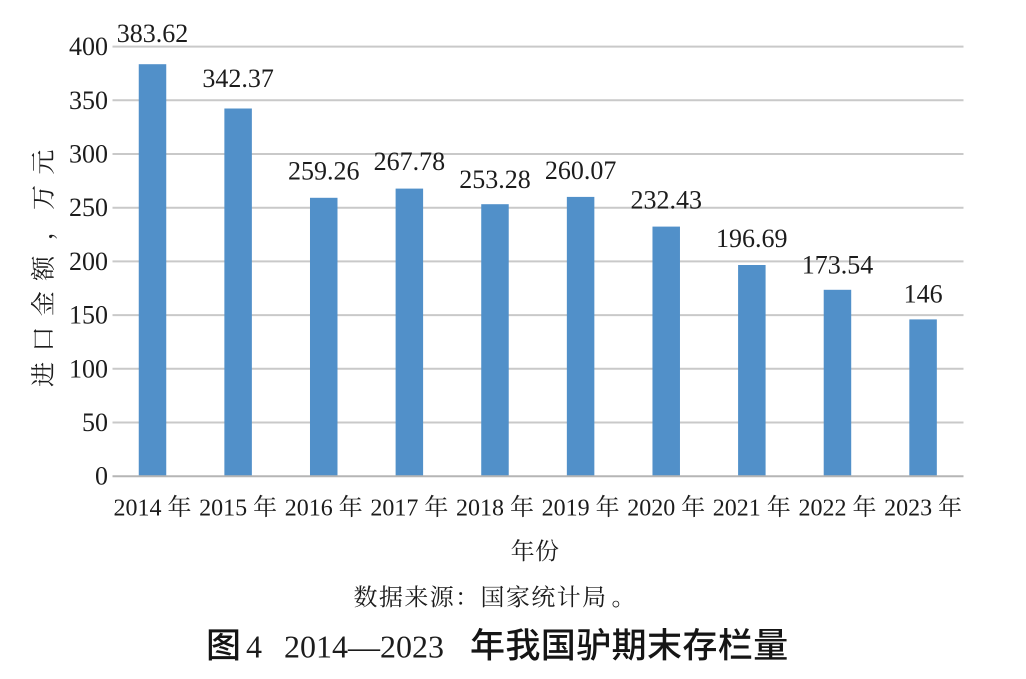  What do you see at coordinates (88, 315) in the screenshot?
I see `svg-text: 150` at bounding box center [88, 315].